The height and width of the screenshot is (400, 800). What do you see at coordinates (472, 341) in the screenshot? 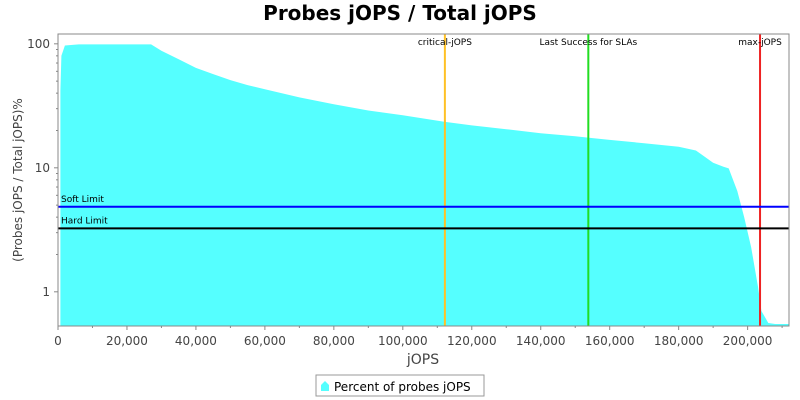
I see `x-tick-label: 120,000` at bounding box center [472, 341].